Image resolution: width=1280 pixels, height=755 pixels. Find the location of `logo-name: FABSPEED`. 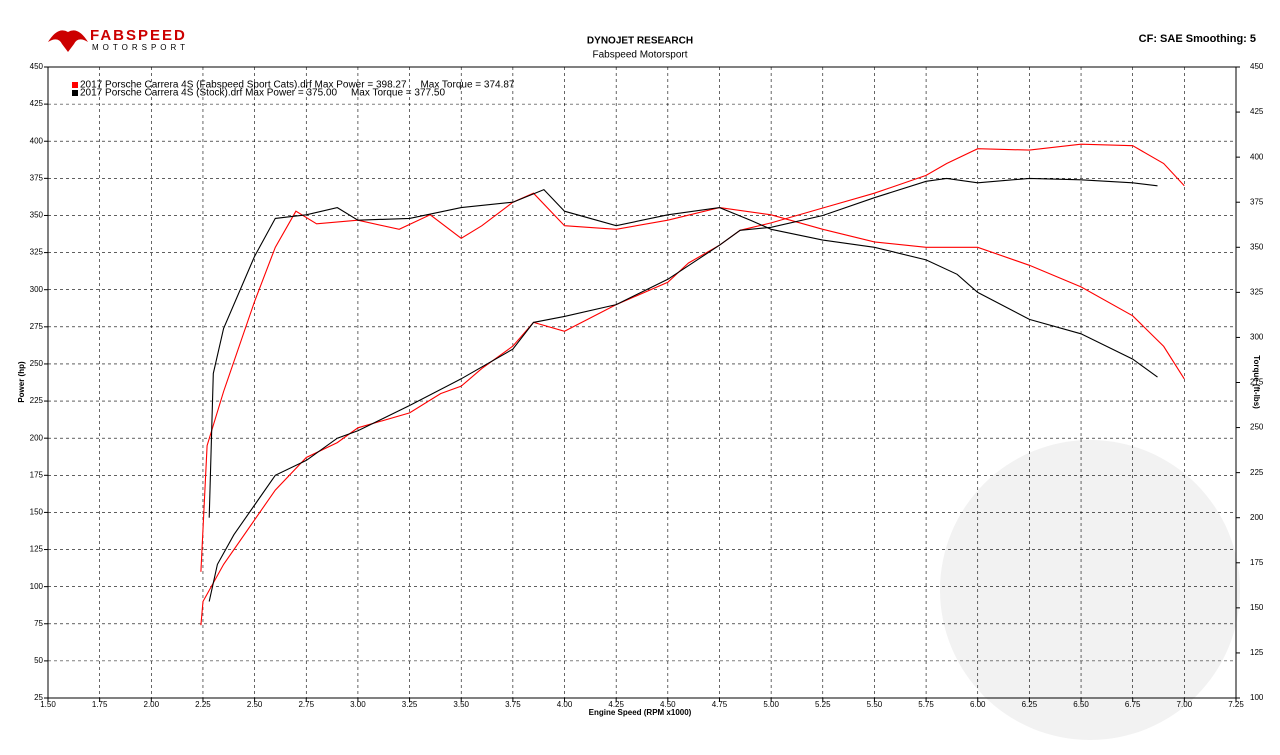

logo-name: FABSPEED is located at coordinates (138, 35).